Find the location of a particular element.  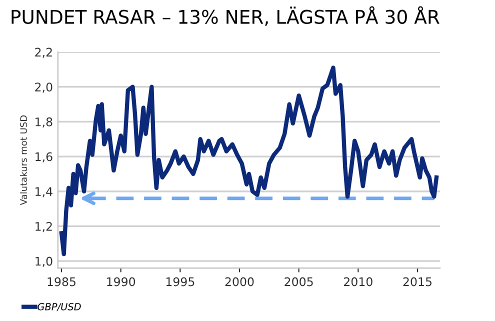

y-tick-label: 2,2 is located at coordinates (43, 53).